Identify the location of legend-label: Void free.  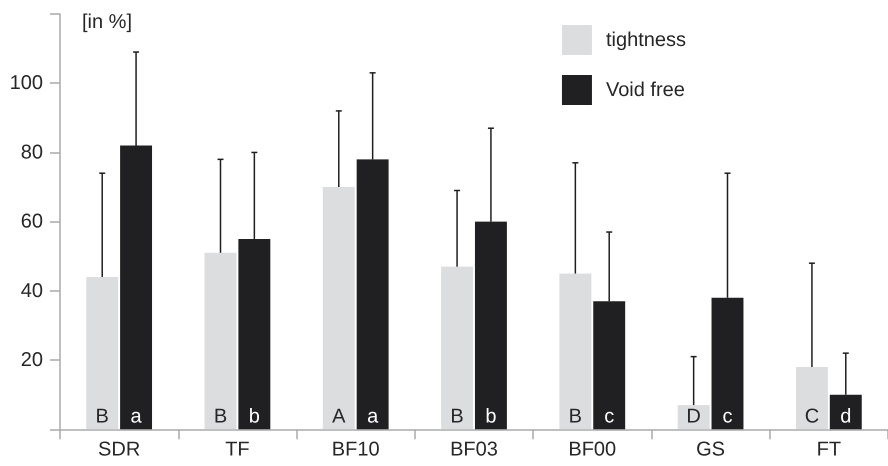
(645, 90).